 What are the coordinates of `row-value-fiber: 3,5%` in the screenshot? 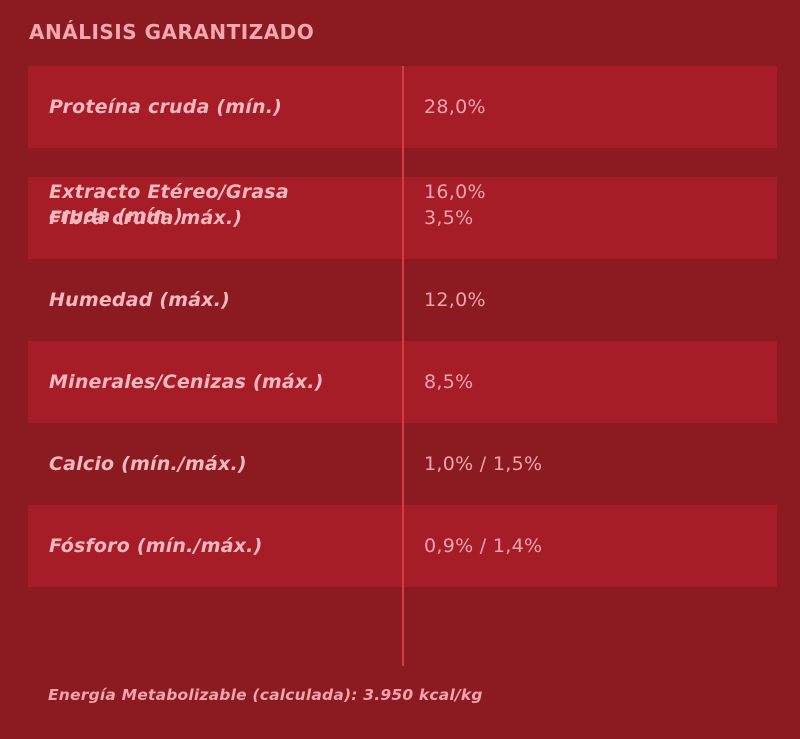 It's located at (449, 218).